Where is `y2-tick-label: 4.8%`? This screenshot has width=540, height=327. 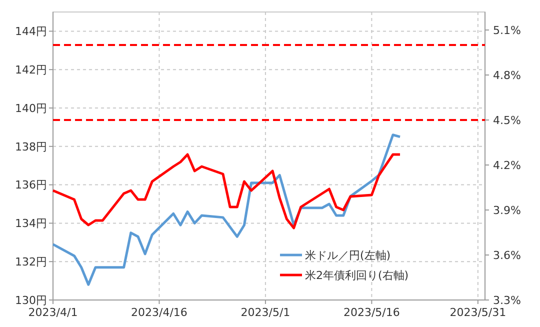
y2-tick-label: 4.8% is located at coordinates (507, 75).